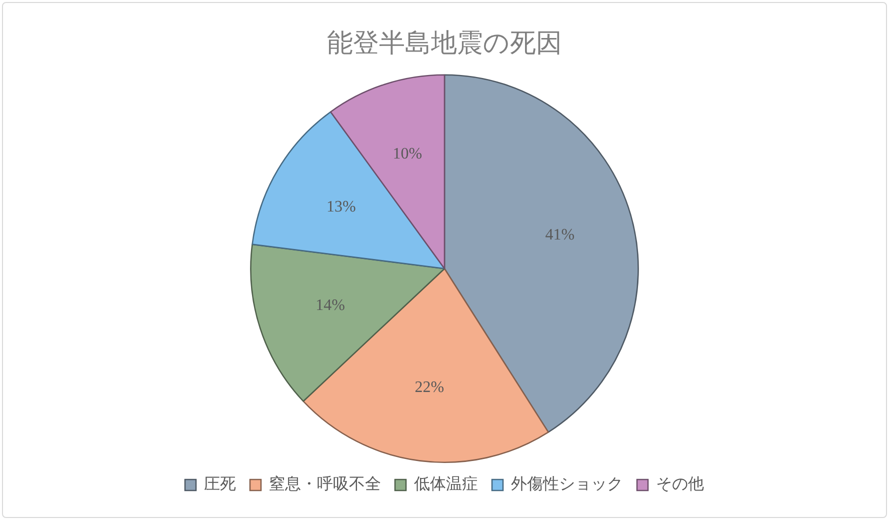  What do you see at coordinates (567, 484) in the screenshot?
I see `legend-label: 外傷性ショック` at bounding box center [567, 484].